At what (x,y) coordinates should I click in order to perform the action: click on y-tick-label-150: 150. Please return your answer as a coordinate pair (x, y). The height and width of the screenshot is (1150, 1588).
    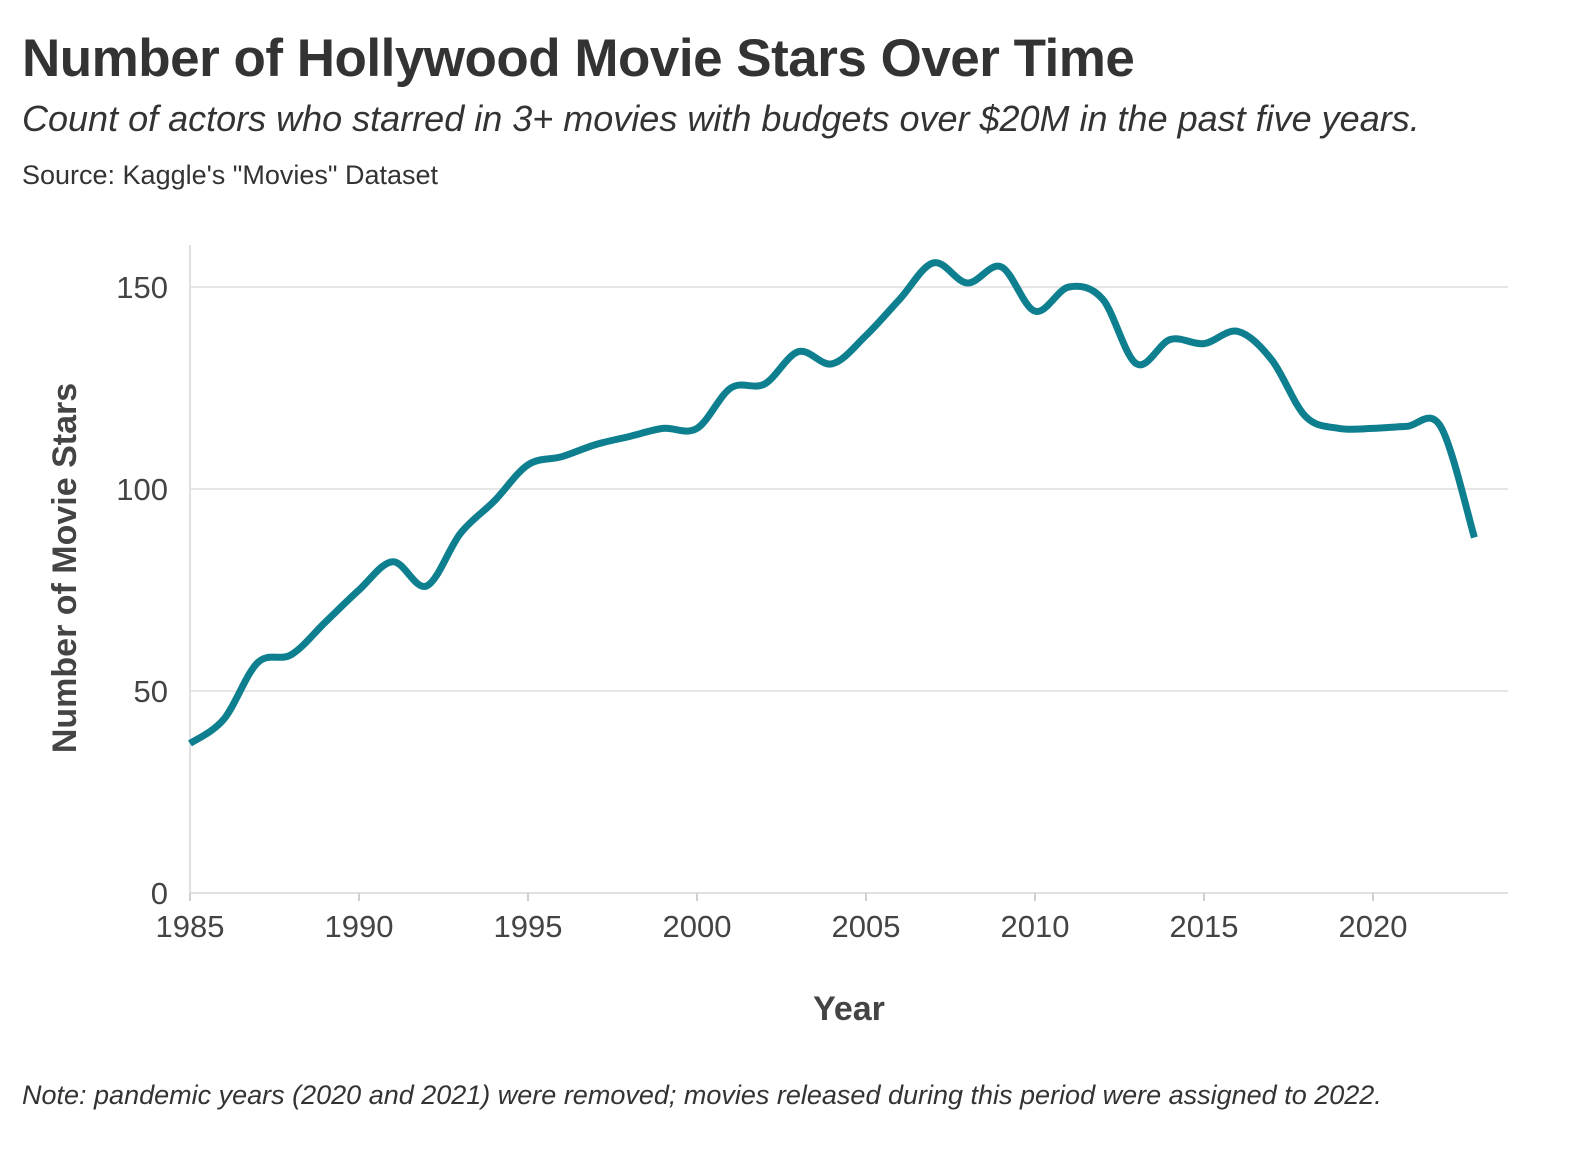
    Looking at the image, I should click on (142, 287).